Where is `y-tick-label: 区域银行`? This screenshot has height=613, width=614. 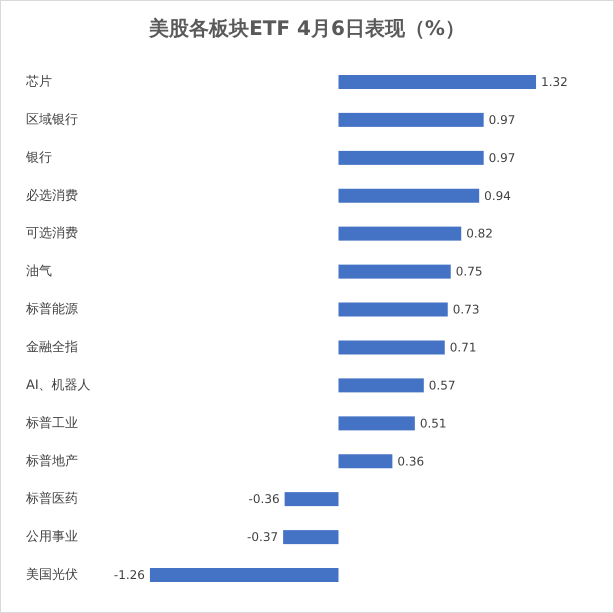 y-tick-label: 区域银行 is located at coordinates (52, 120).